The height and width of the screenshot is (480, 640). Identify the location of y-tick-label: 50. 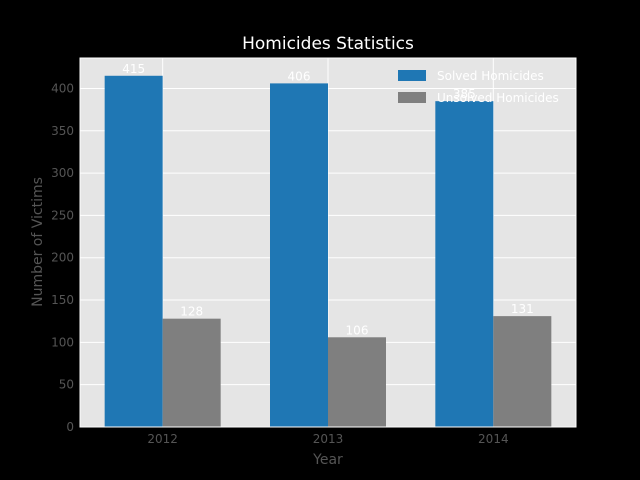
(66, 385).